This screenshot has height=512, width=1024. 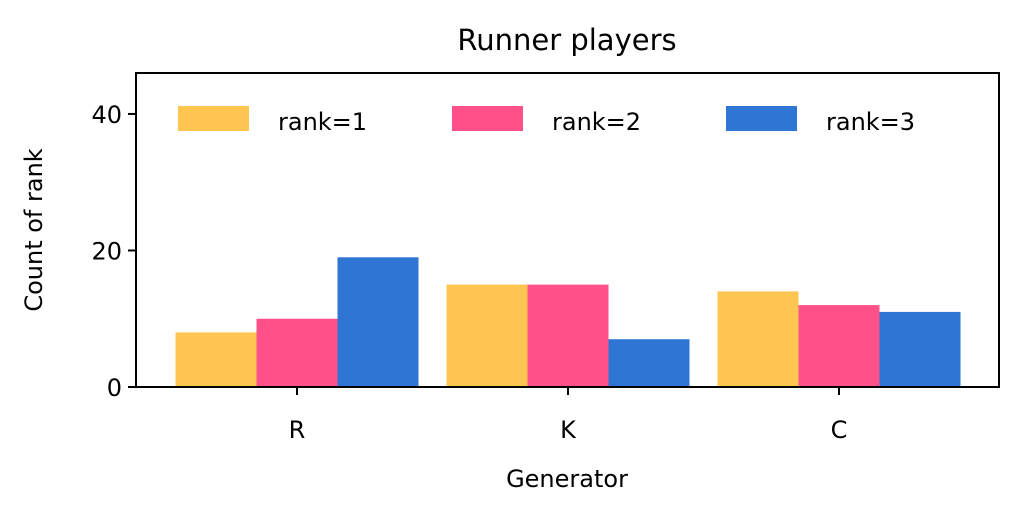 What do you see at coordinates (596, 122) in the screenshot?
I see `legend-label-rank-2: rank=2` at bounding box center [596, 122].